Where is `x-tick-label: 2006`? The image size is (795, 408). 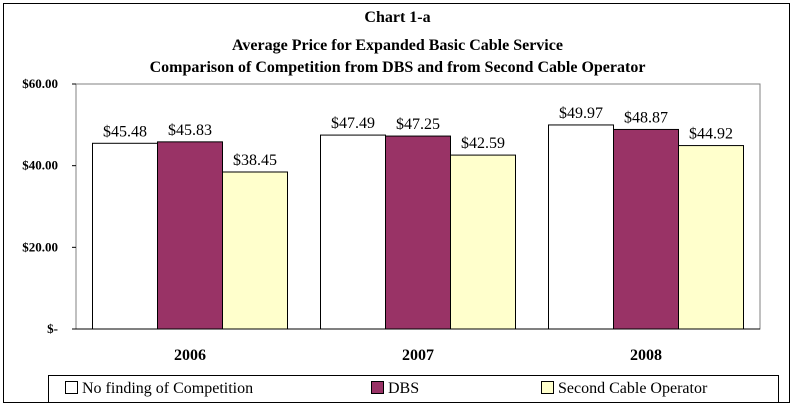 x-tick-label: 2006 is located at coordinates (190, 355).